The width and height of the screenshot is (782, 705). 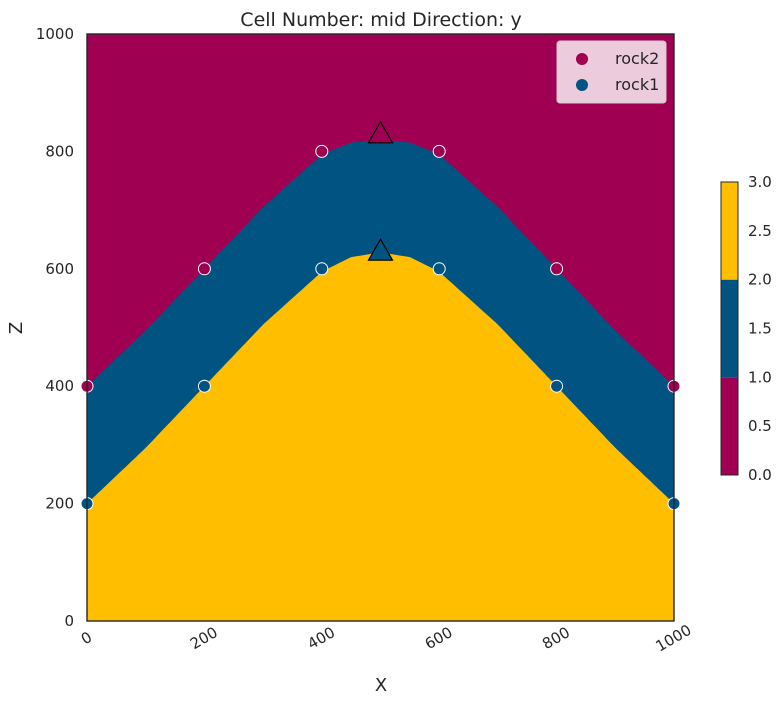 What do you see at coordinates (59, 386) in the screenshot?
I see `y-tick-label: 400` at bounding box center [59, 386].